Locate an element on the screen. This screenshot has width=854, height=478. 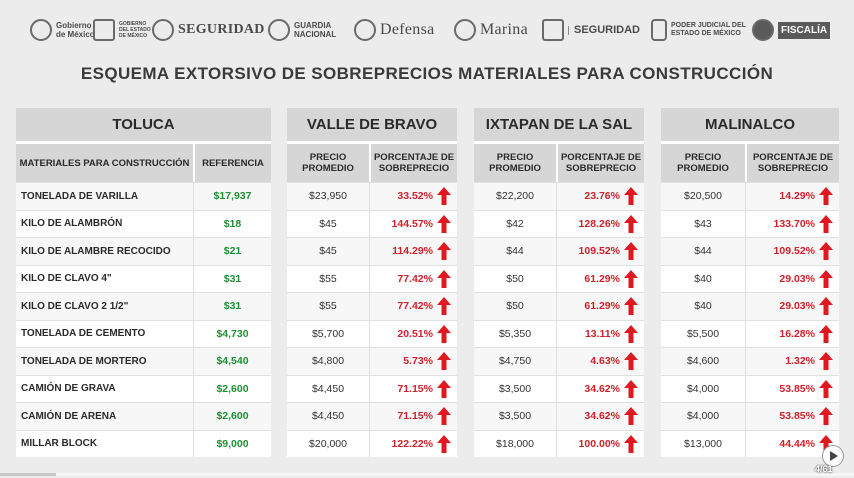
surcharge-percentage-cell: 133.70% is located at coordinates (792, 223).